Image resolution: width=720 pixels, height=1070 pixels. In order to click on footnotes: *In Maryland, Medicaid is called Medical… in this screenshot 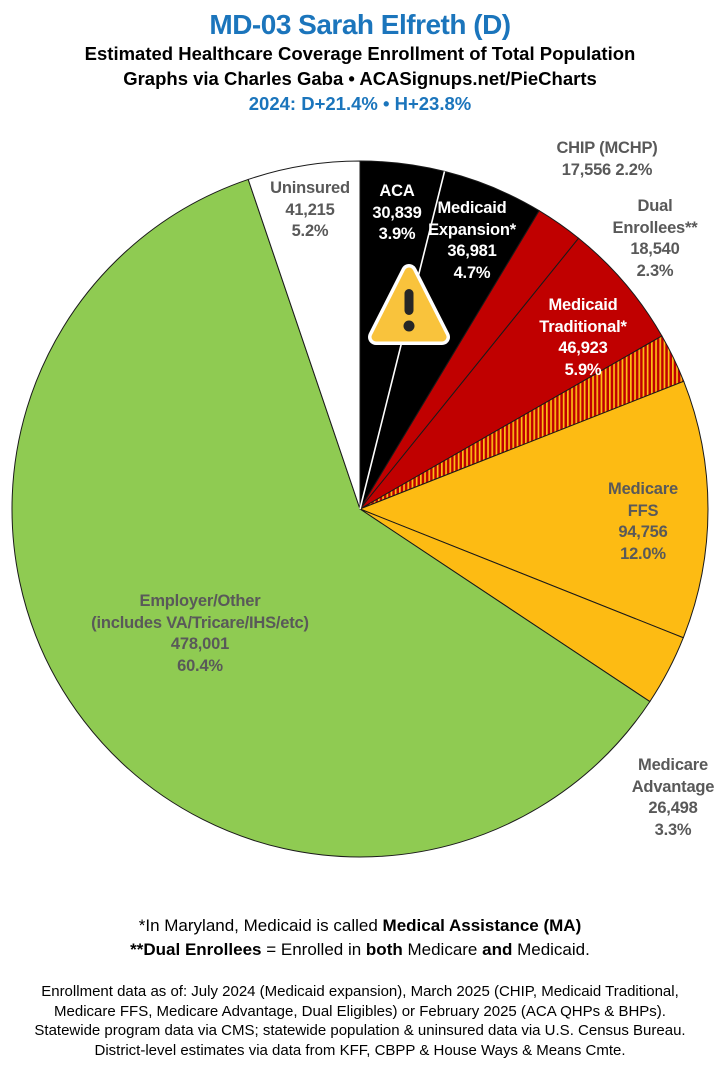, I will do `click(360, 938)`.